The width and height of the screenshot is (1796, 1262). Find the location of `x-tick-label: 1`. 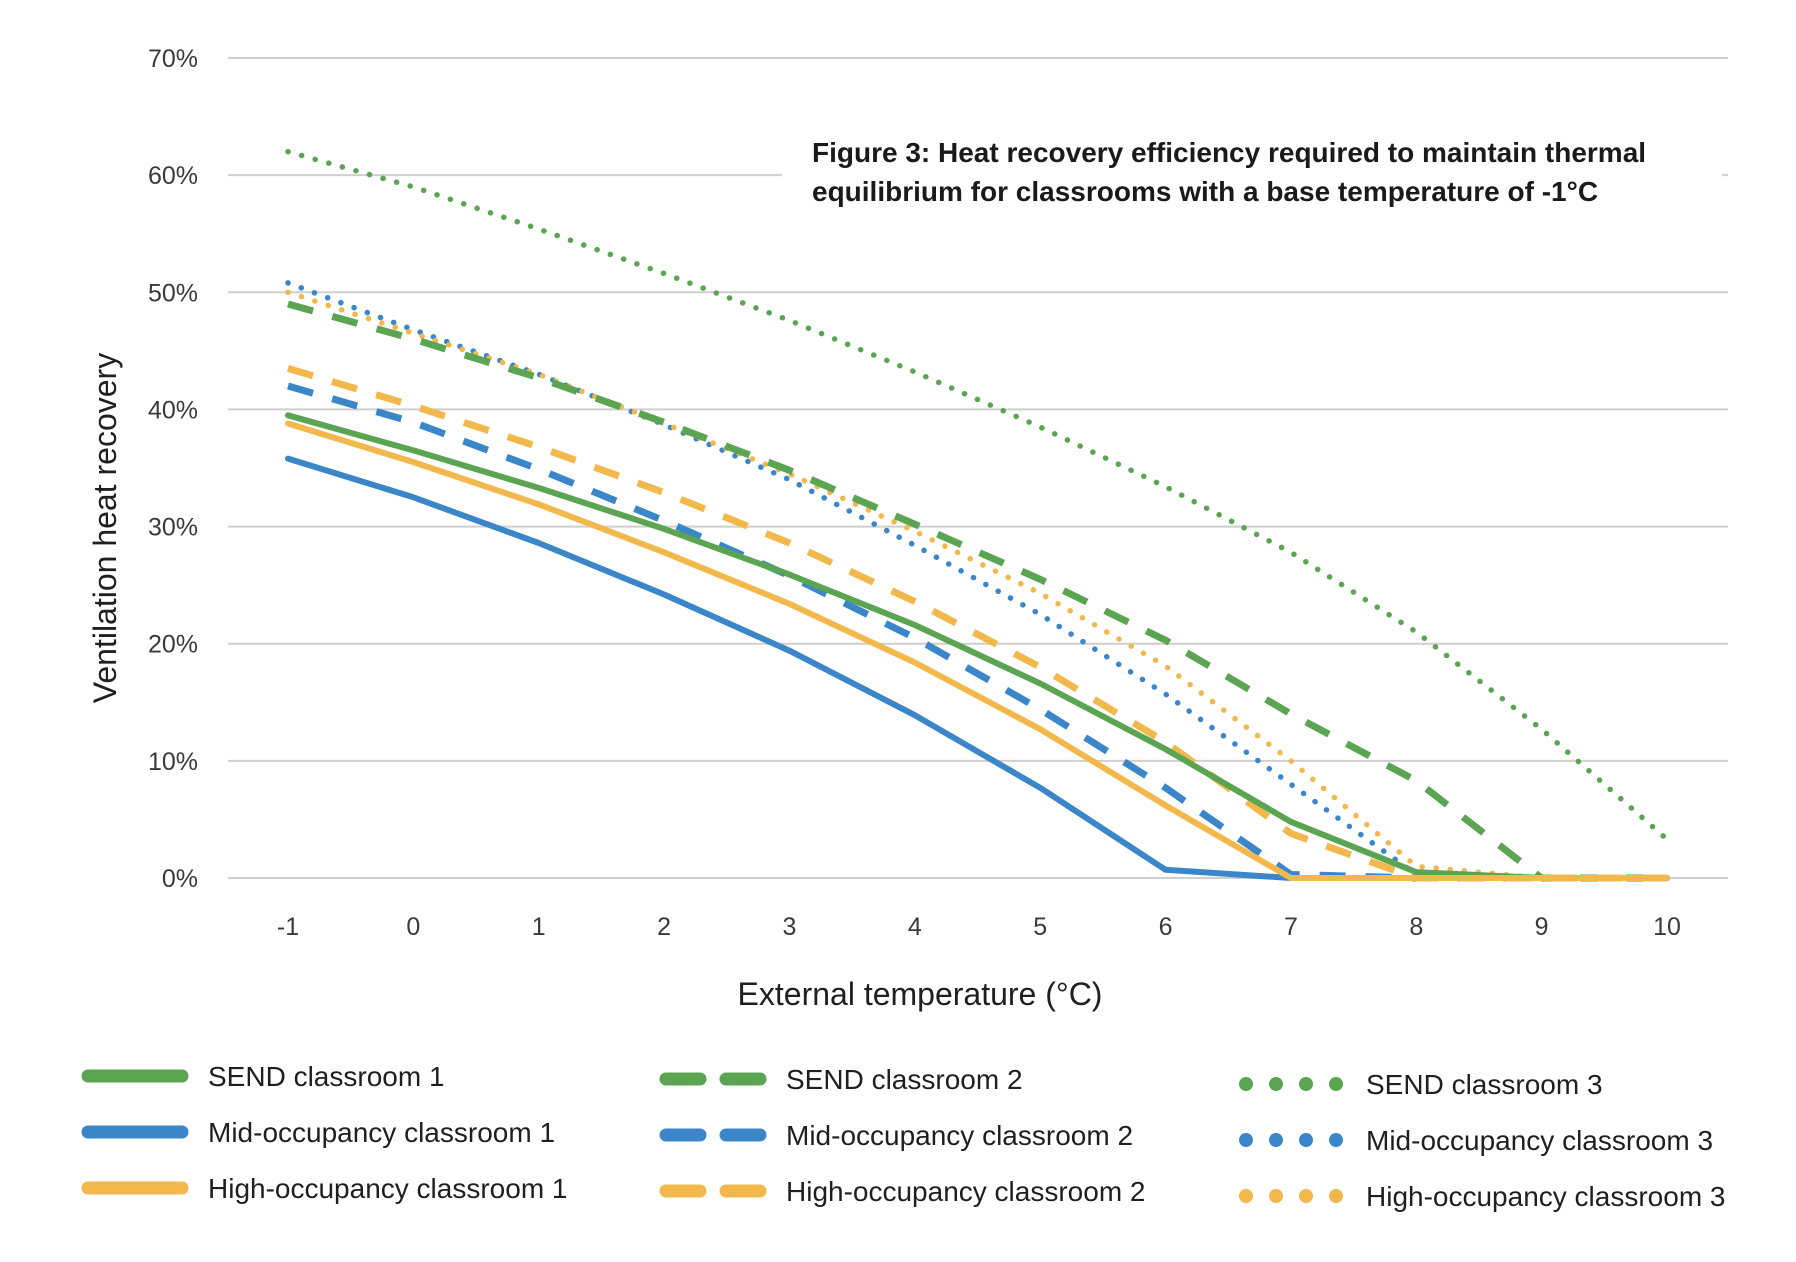

x-tick-label: 1 is located at coordinates (539, 927).